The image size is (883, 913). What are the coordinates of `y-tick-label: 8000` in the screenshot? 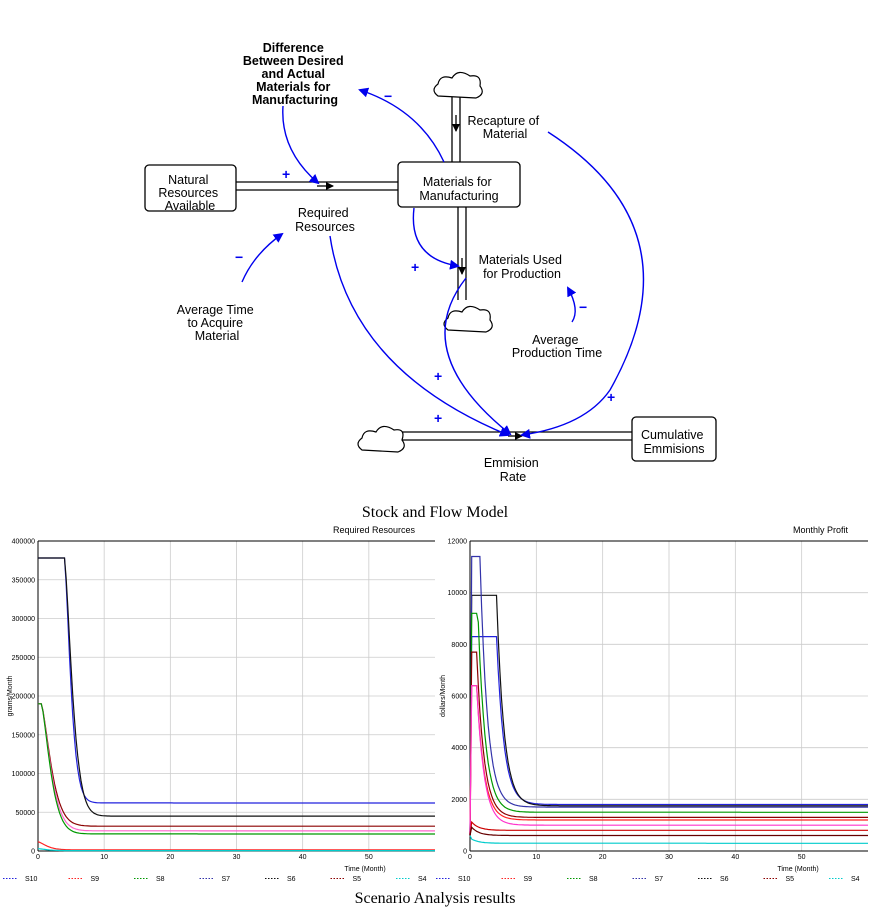 It's located at (459, 645).